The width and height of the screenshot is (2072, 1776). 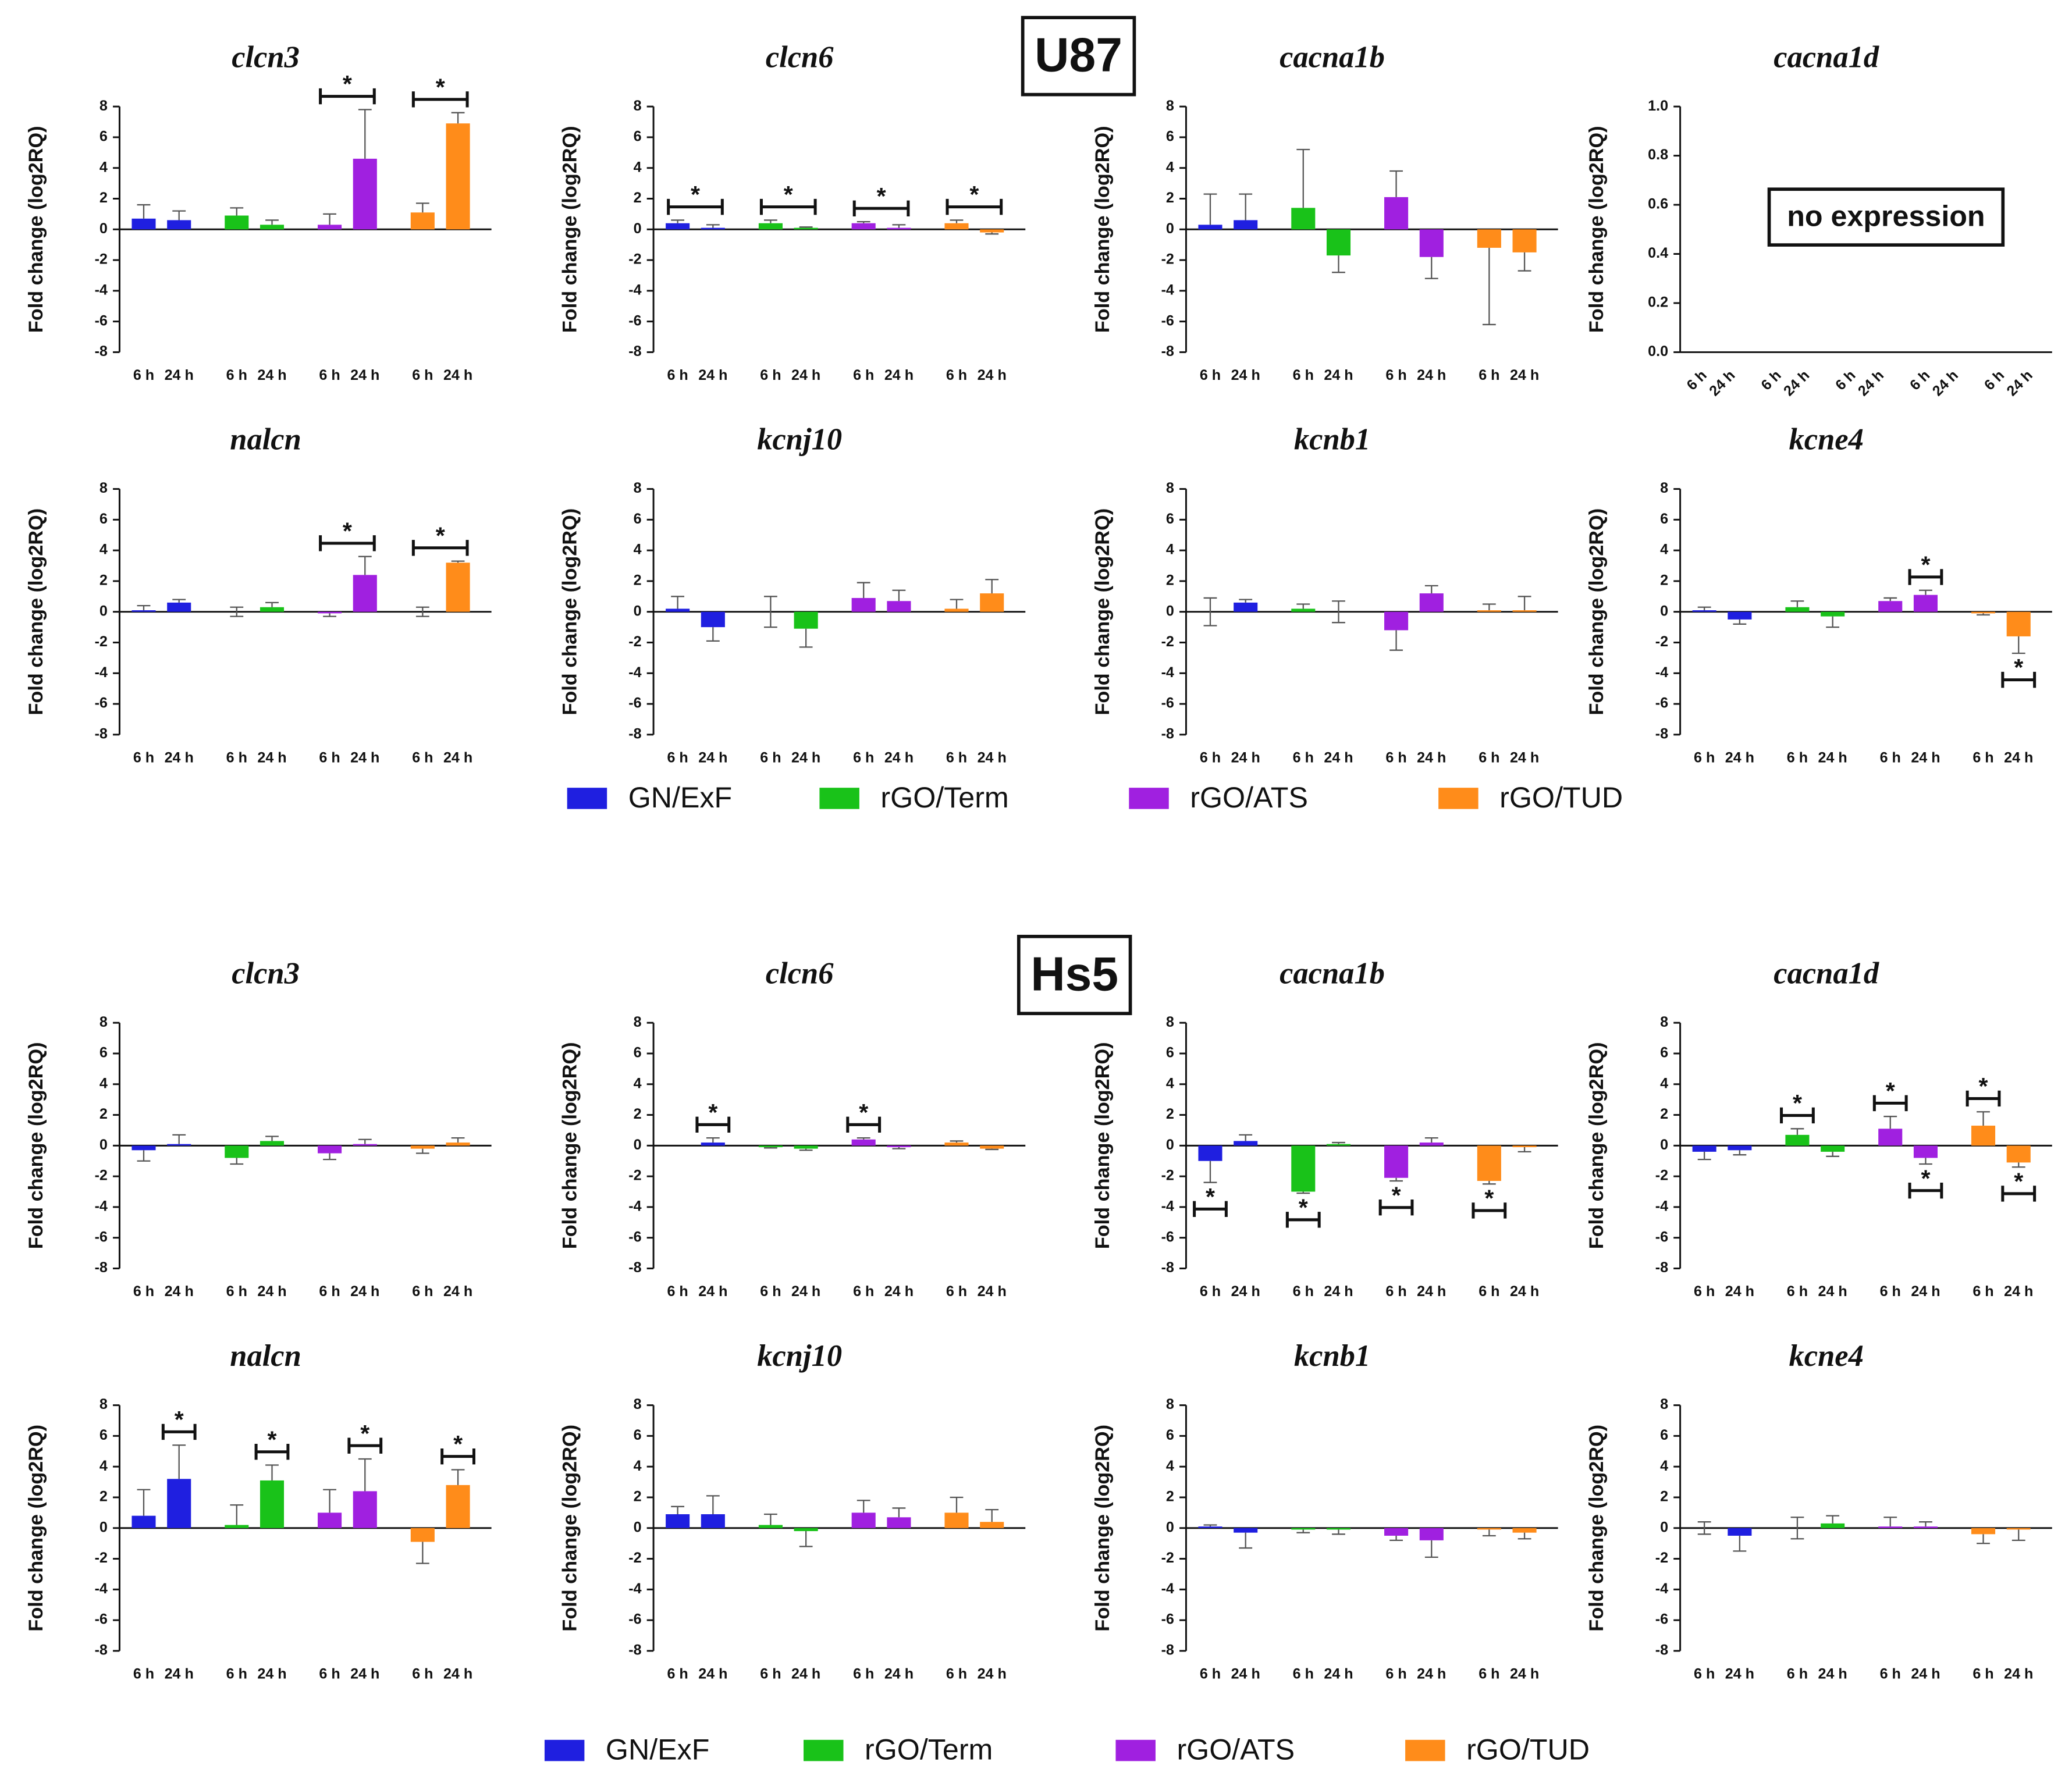 What do you see at coordinates (1332, 1356) in the screenshot?
I see `chart-title: kcnb1` at bounding box center [1332, 1356].